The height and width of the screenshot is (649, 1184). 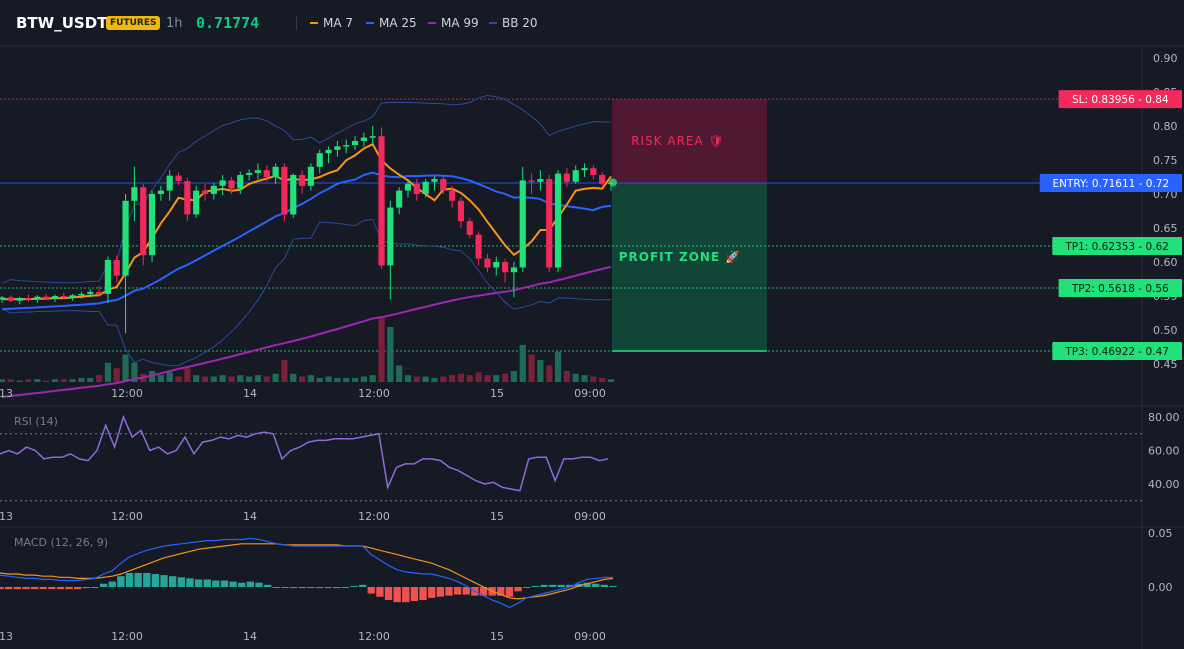 I want to click on time-tick: 12:00, so click(x=374, y=636).